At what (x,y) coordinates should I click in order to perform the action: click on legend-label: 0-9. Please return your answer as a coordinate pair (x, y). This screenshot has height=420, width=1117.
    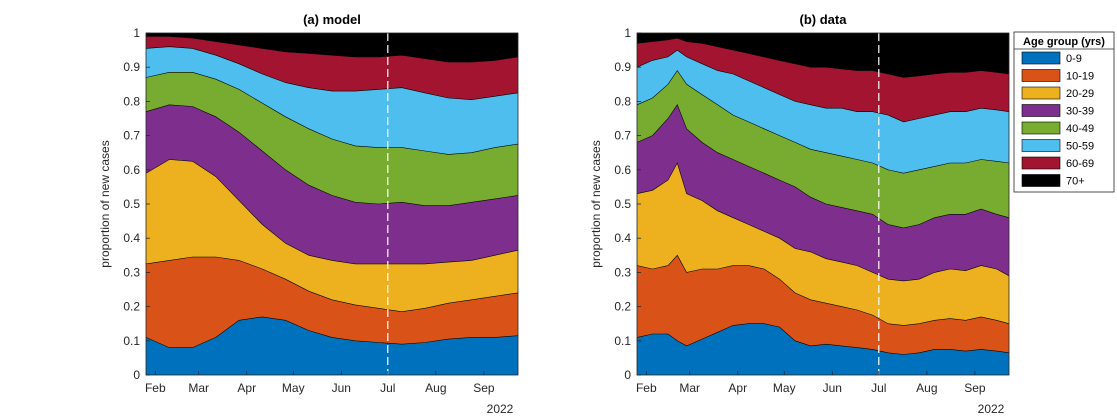
    Looking at the image, I should click on (1074, 59).